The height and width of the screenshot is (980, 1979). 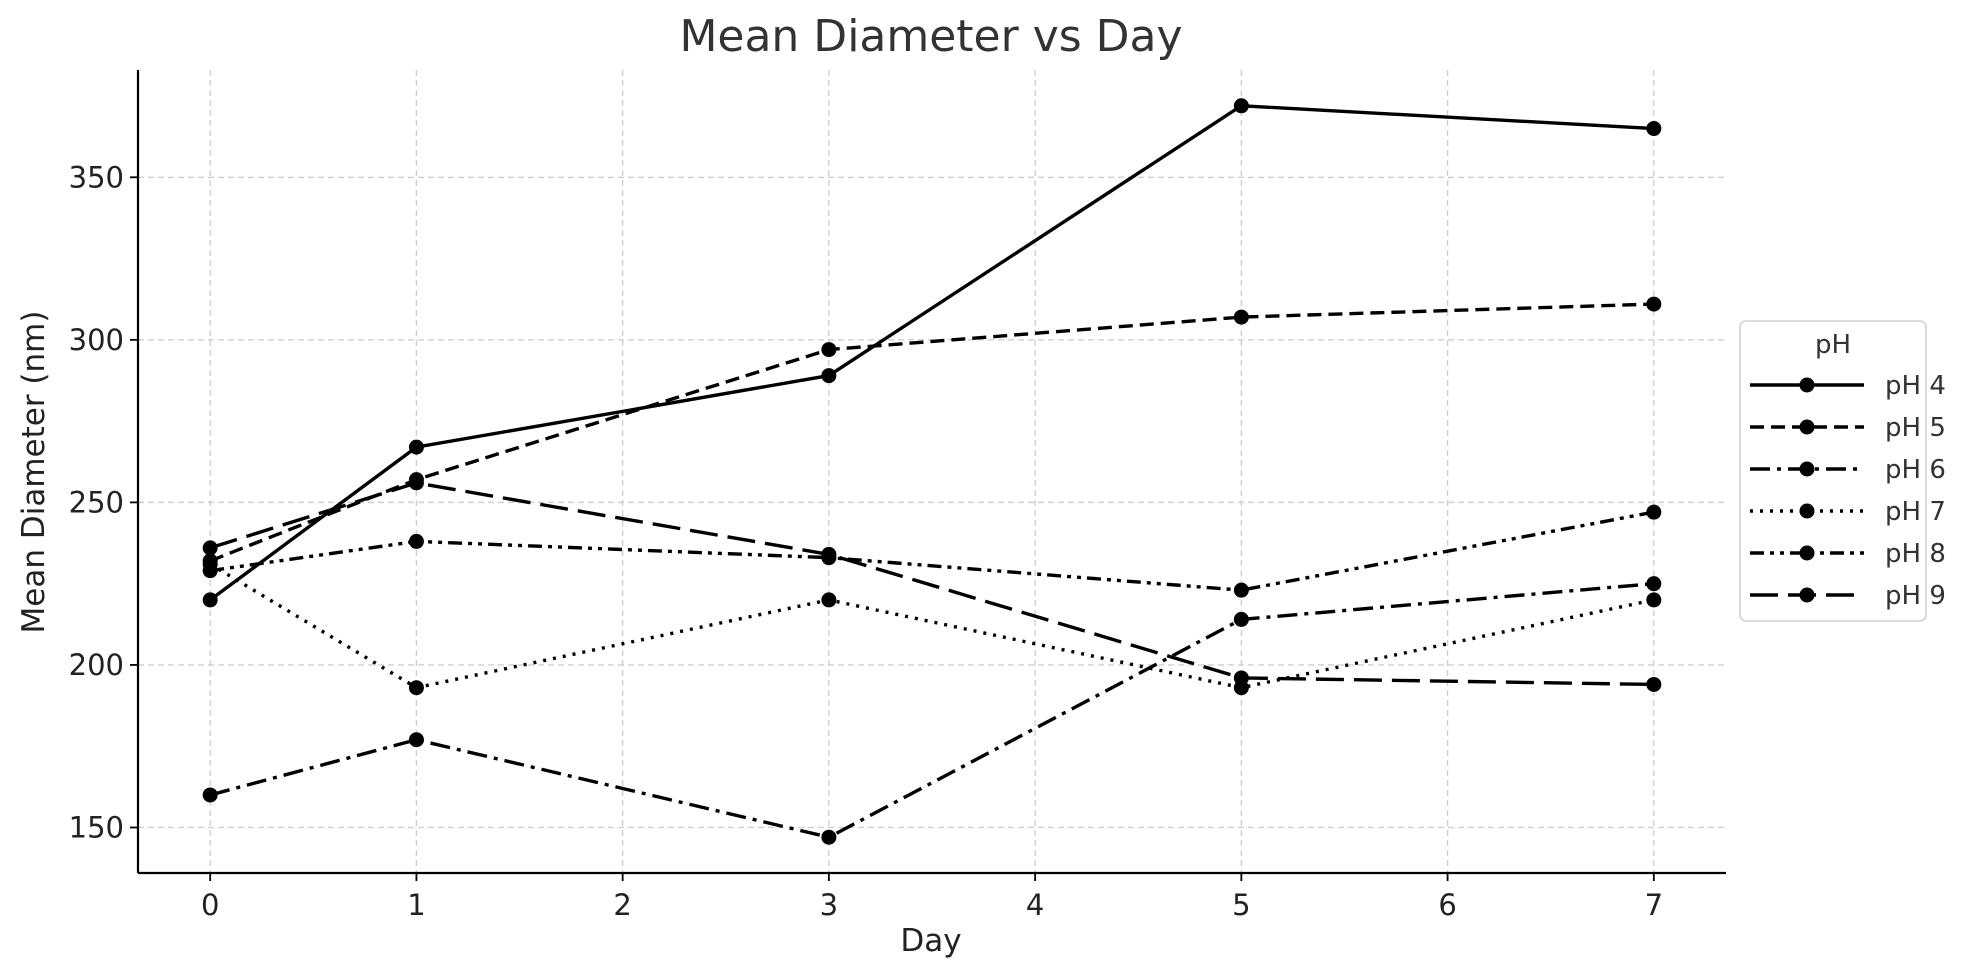 I want to click on legend-item-ph-7: pH 7, so click(x=1848, y=512).